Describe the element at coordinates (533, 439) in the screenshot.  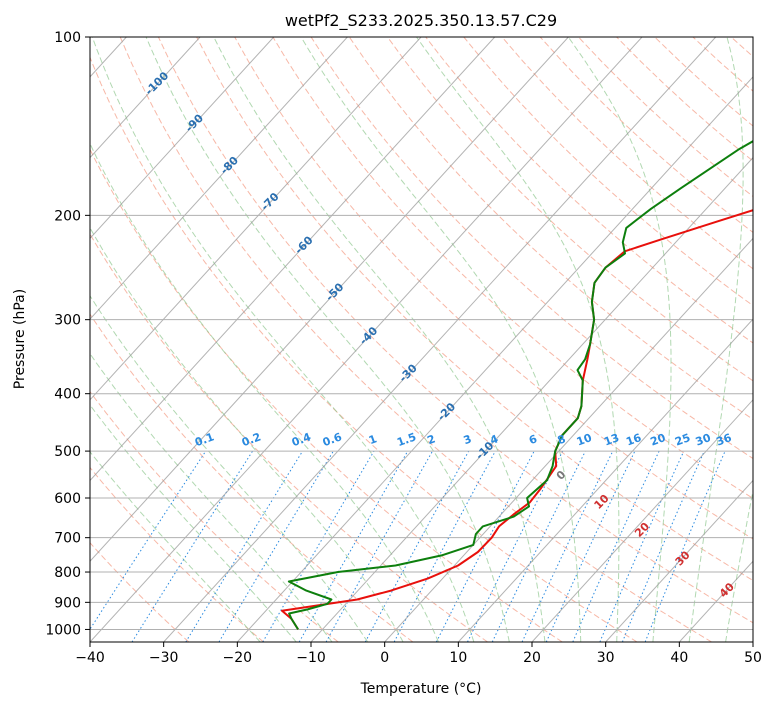
I see `mixing-ratio-label: 6` at that location.